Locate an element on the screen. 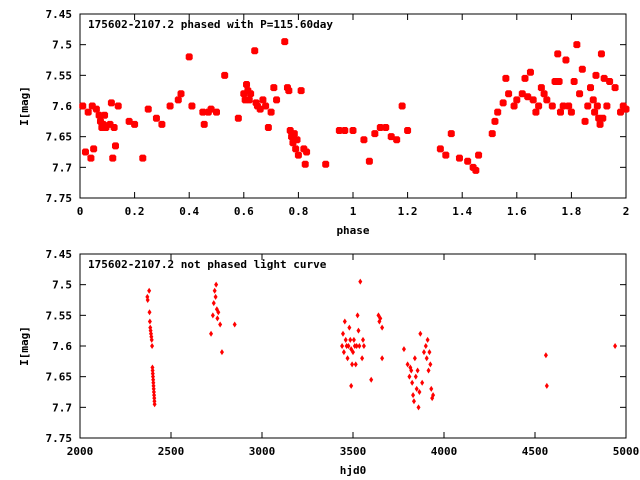  chart-title: 175602-2107.2 not phased light curve is located at coordinates (207, 264).